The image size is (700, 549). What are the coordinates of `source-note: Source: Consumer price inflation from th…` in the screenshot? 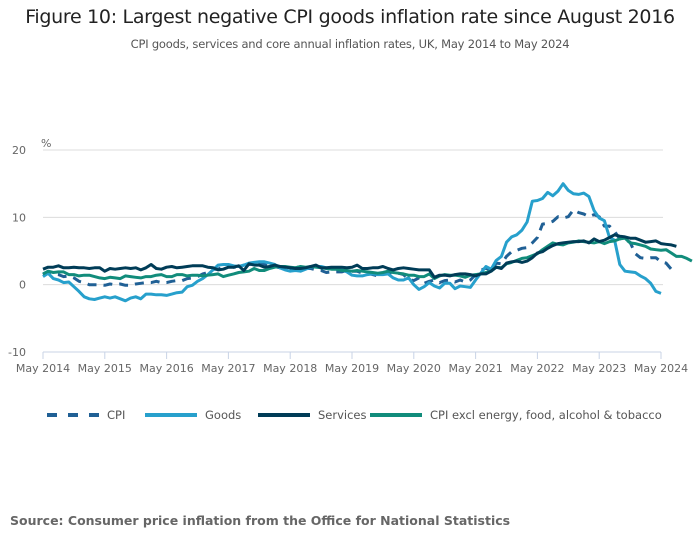 It's located at (260, 520).